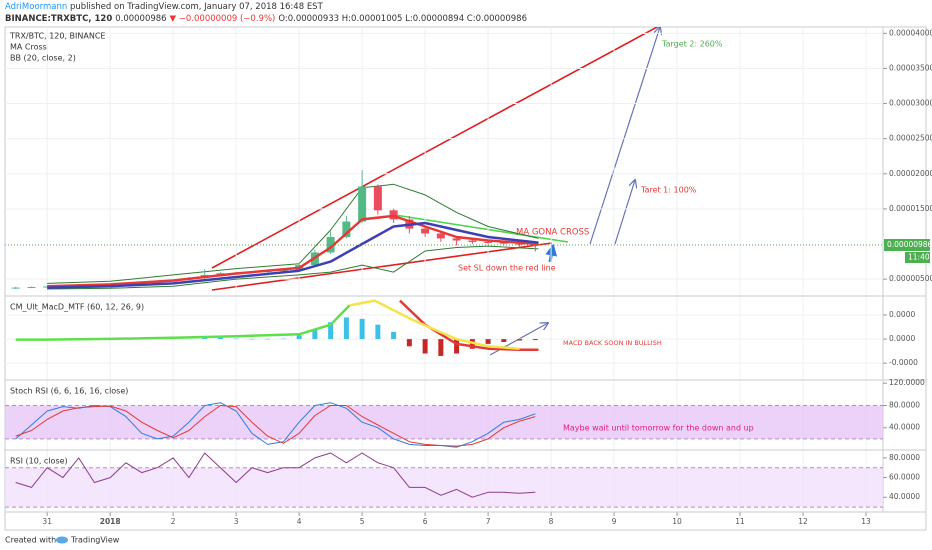  I want to click on x-tick-label: 9, so click(614, 521).